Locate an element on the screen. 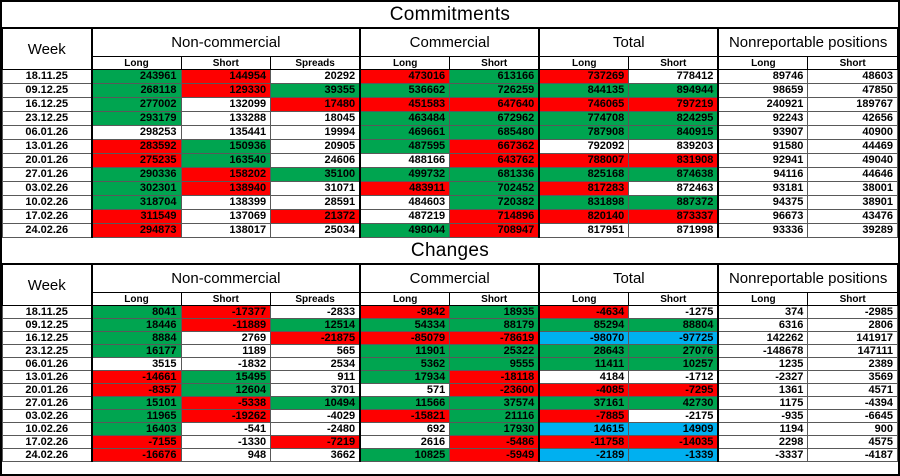 Image resolution: width=900 pixels, height=476 pixels. value-cell: 4575 is located at coordinates (852, 442).